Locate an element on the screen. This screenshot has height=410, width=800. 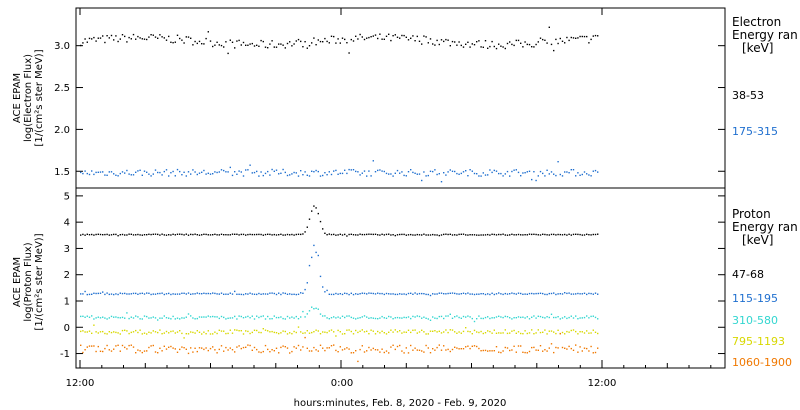
svg-text: [1/(cm²s ster MeV)] is located at coordinates (39, 97).